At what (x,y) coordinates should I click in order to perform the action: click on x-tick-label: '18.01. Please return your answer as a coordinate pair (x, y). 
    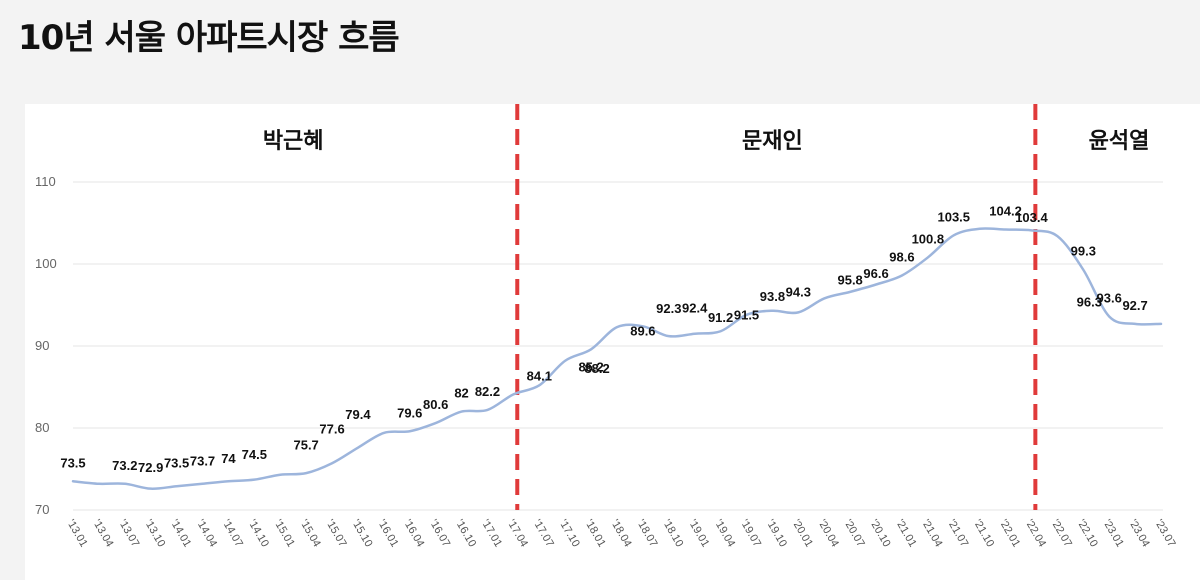
    Looking at the image, I should click on (594, 534).